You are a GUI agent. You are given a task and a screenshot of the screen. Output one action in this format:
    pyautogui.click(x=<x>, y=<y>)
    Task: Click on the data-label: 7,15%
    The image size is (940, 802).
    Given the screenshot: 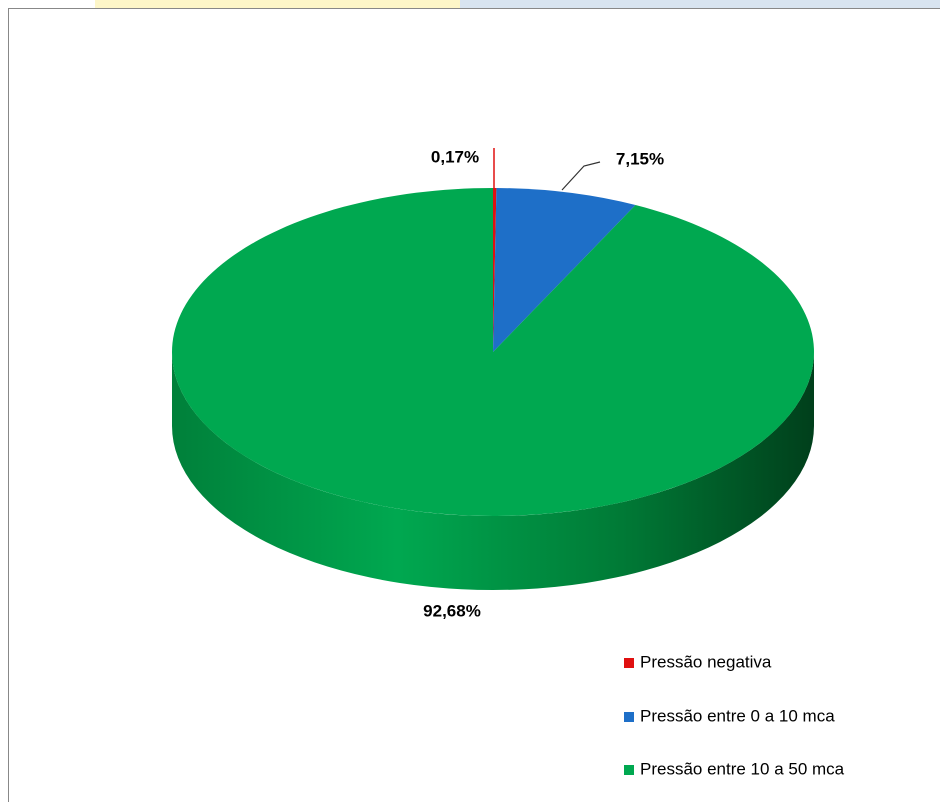 What is the action you would take?
    pyautogui.click(x=640, y=158)
    